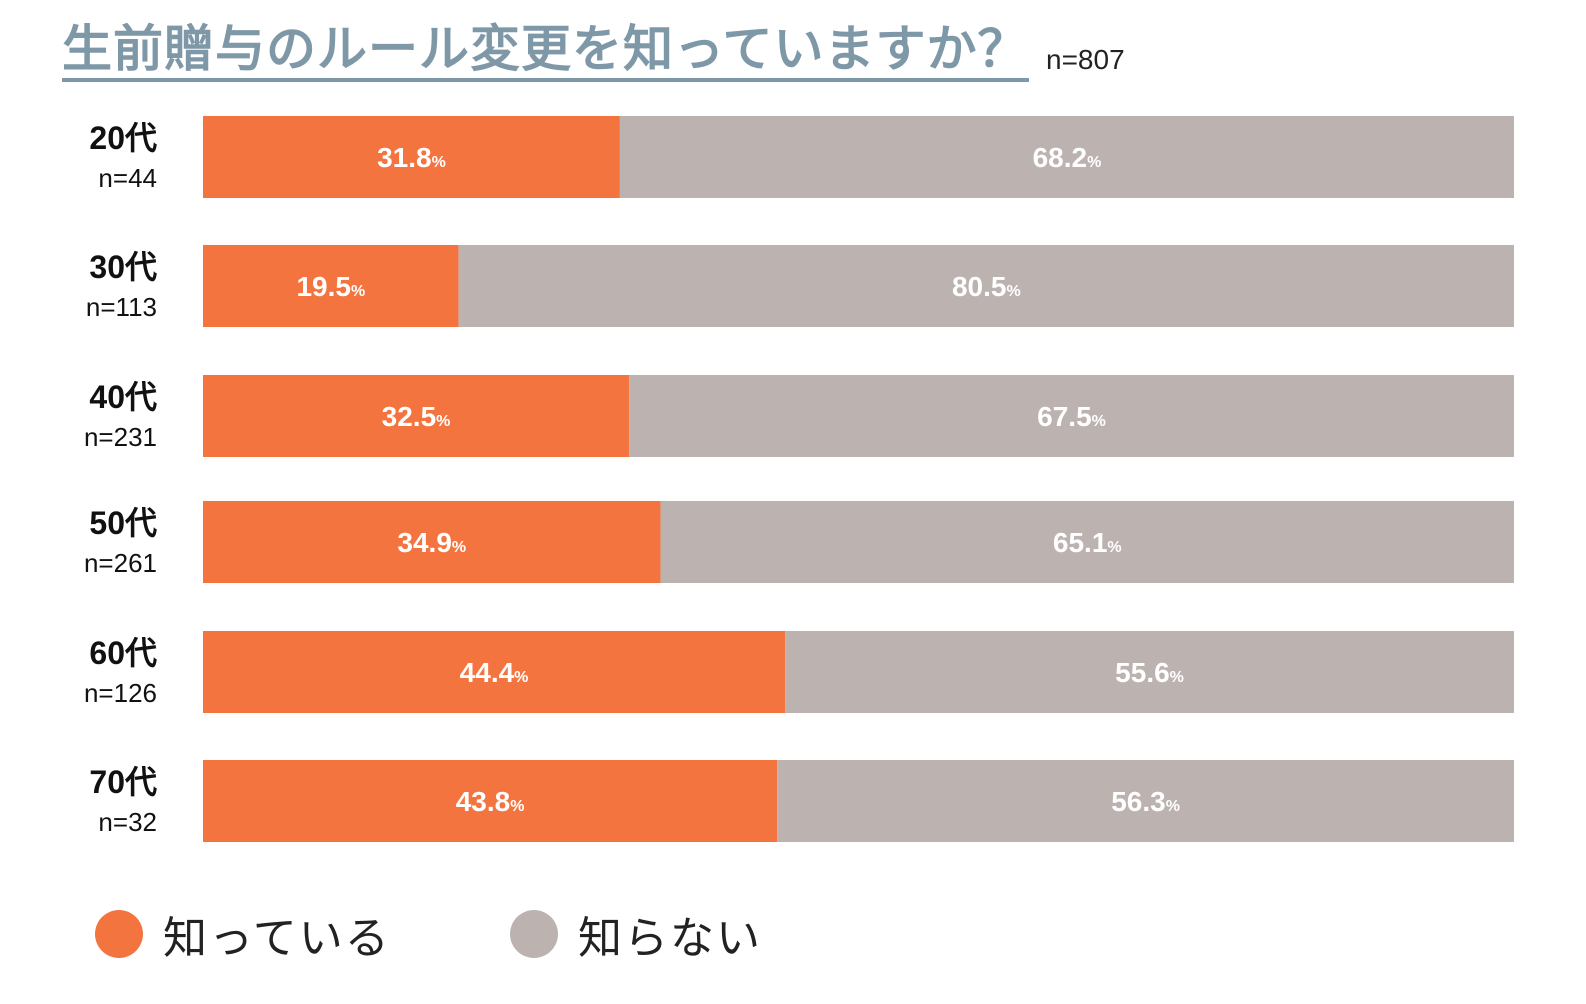 The height and width of the screenshot is (1004, 1586). I want to click on data-label-know: 44.4%, so click(494, 672).